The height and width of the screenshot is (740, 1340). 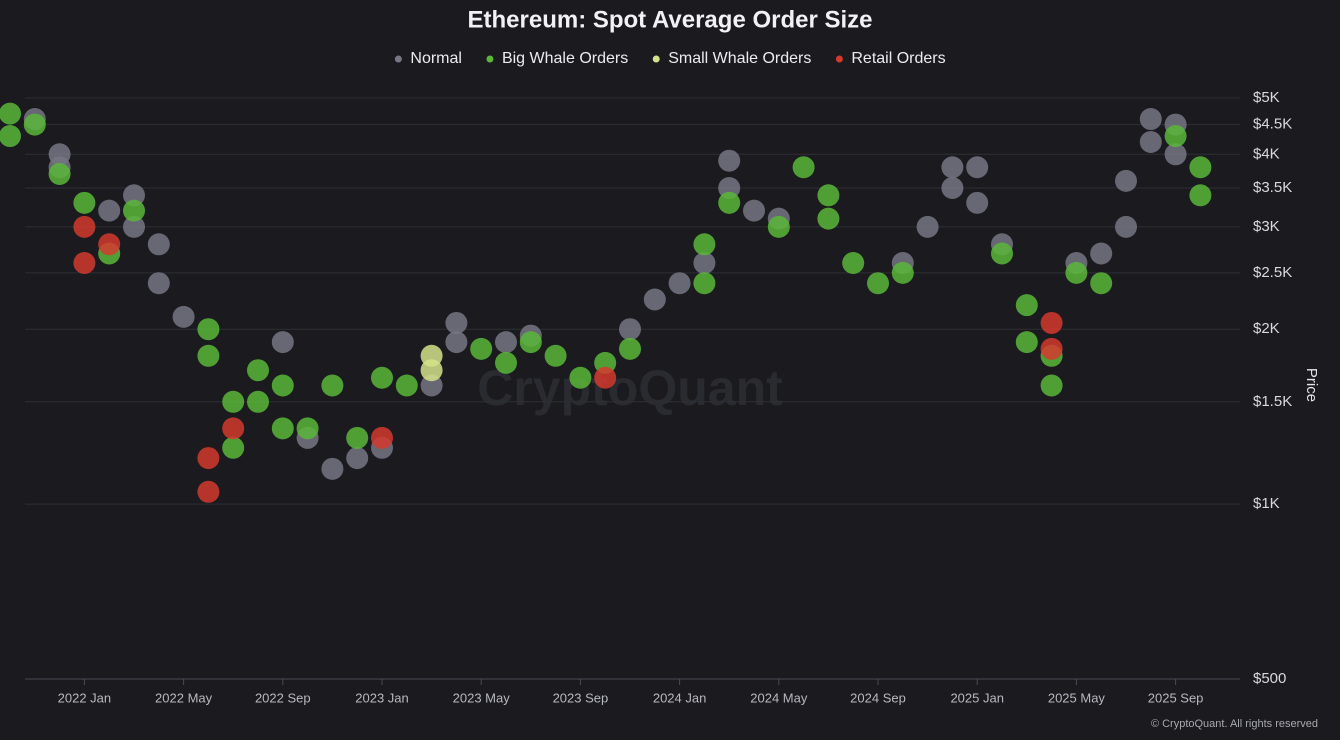 I want to click on y-tick-label: $1K, so click(x=1266, y=503).